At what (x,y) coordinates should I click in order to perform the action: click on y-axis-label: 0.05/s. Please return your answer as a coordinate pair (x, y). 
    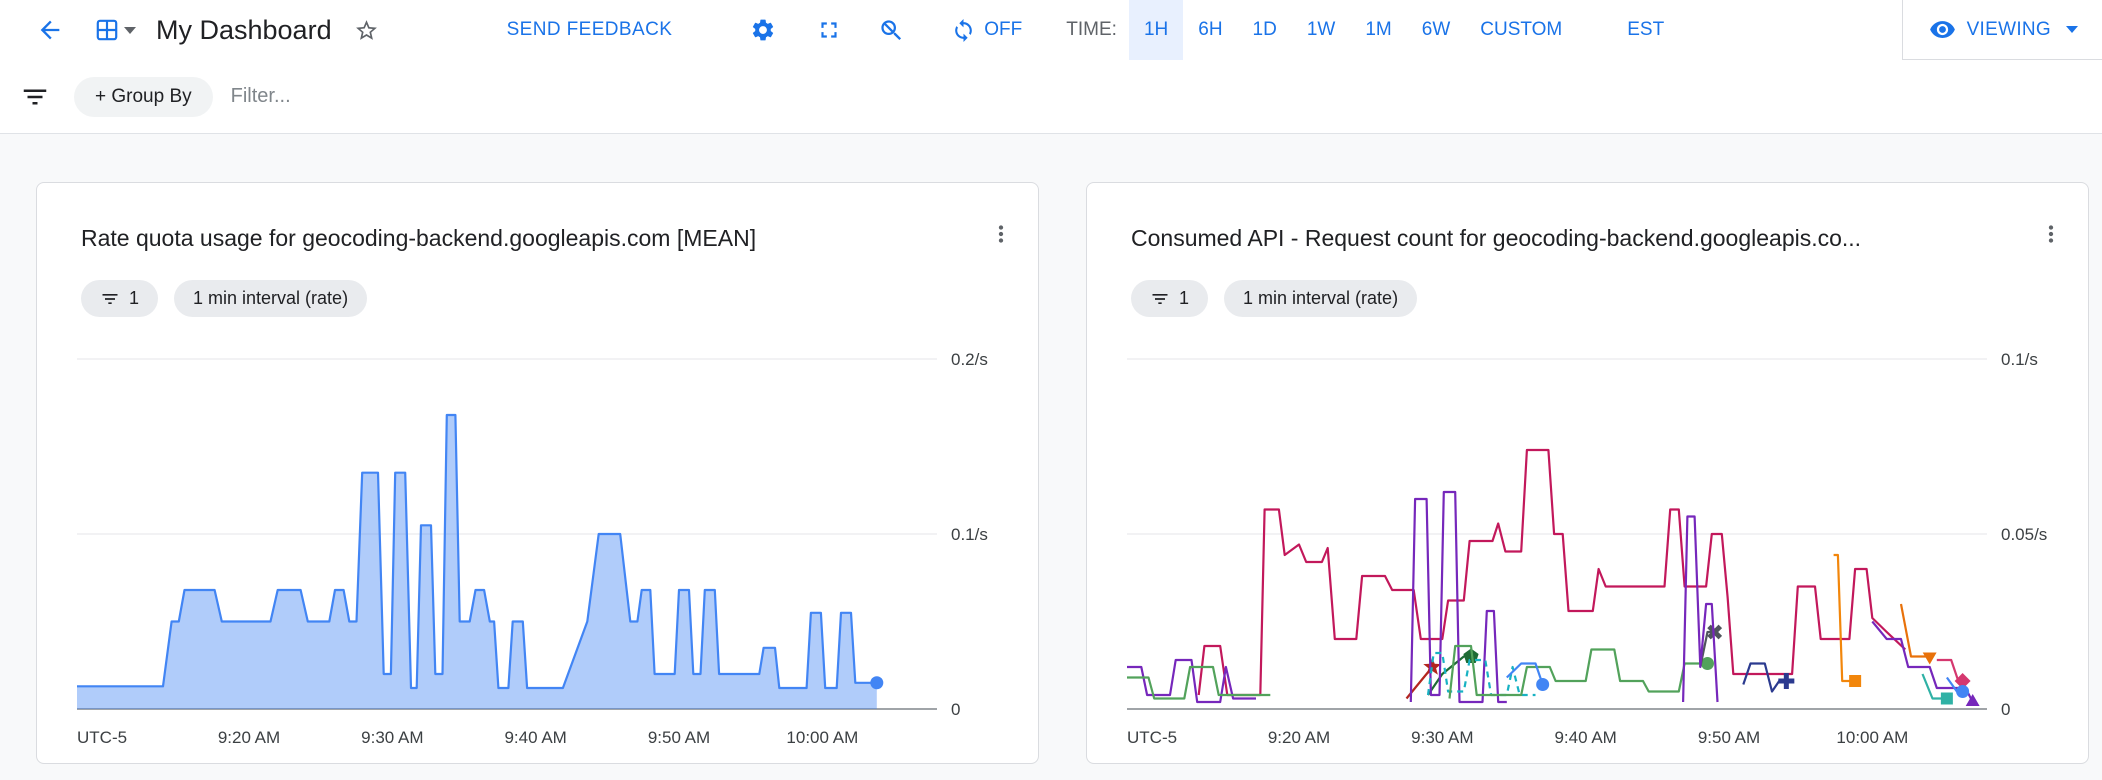
    Looking at the image, I should click on (2024, 534).